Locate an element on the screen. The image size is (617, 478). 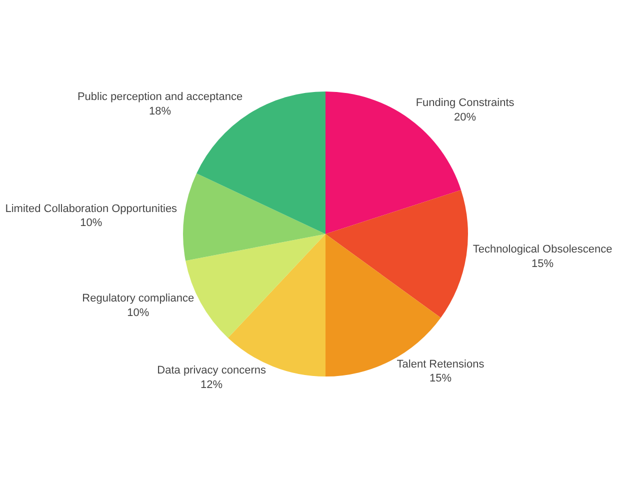
slice-label: Data privacy concerns is located at coordinates (211, 370).